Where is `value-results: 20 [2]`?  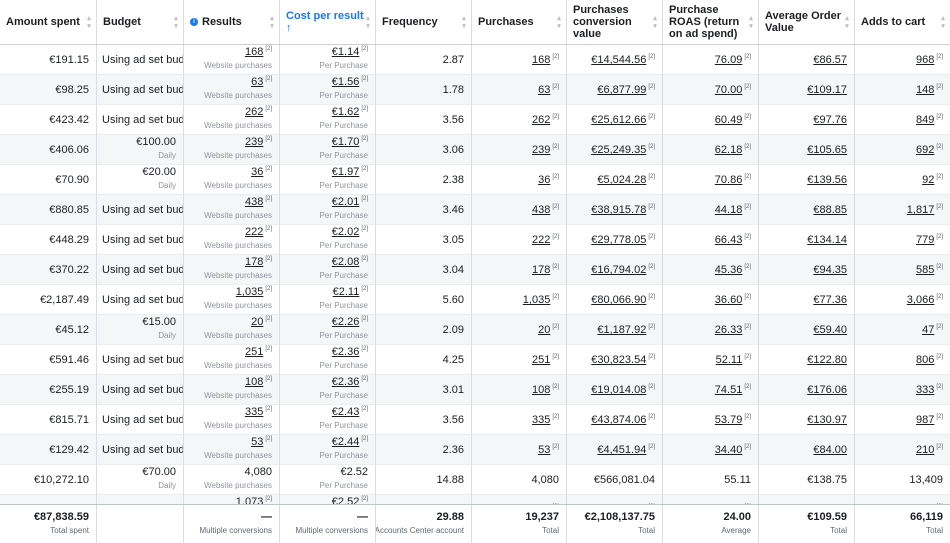 value-results: 20 [2] is located at coordinates (261, 322).